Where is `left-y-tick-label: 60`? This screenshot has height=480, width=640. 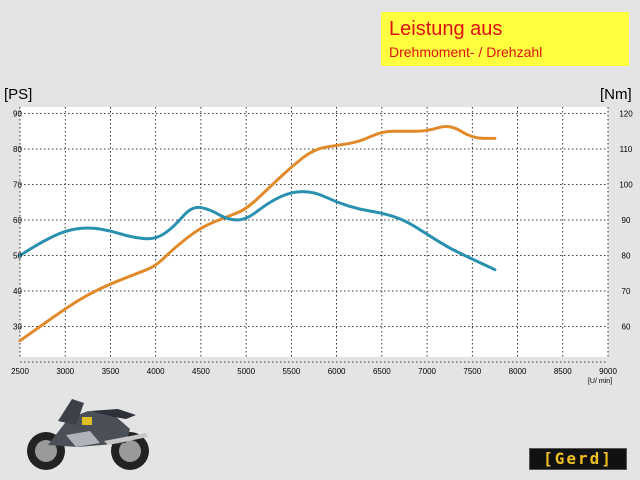
left-y-tick-label: 60 is located at coordinates (17, 220).